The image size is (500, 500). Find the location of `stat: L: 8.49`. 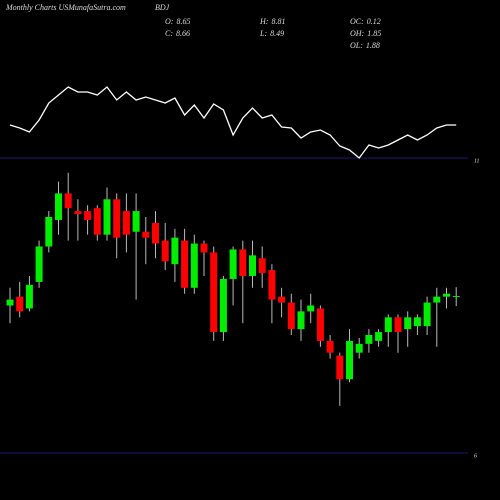

stat: L: 8.49 is located at coordinates (271, 33).